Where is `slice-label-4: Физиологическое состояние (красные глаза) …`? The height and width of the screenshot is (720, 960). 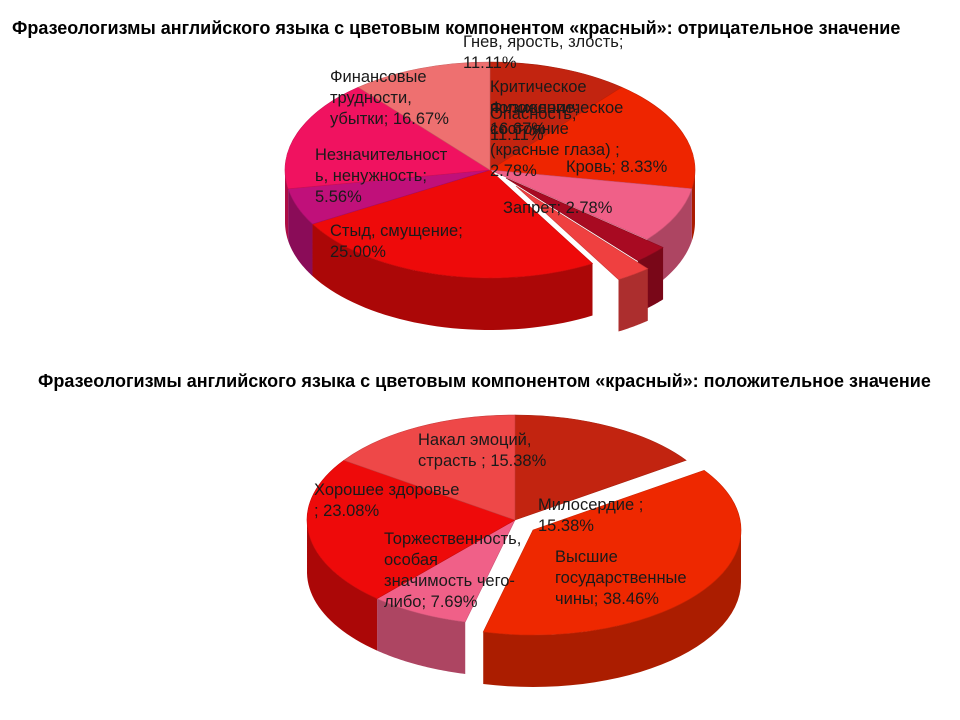
slice-label-4: Физиологическое состояние (красные глаза) … is located at coordinates (556, 139).